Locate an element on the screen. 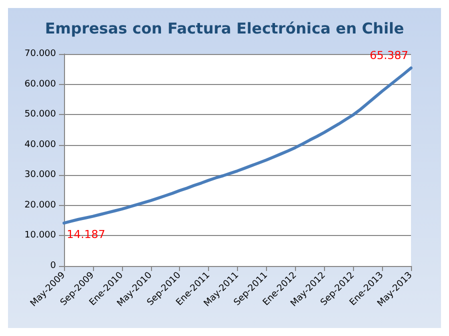 This screenshot has height=336, width=449. data-label: 14.187 is located at coordinates (86, 235).